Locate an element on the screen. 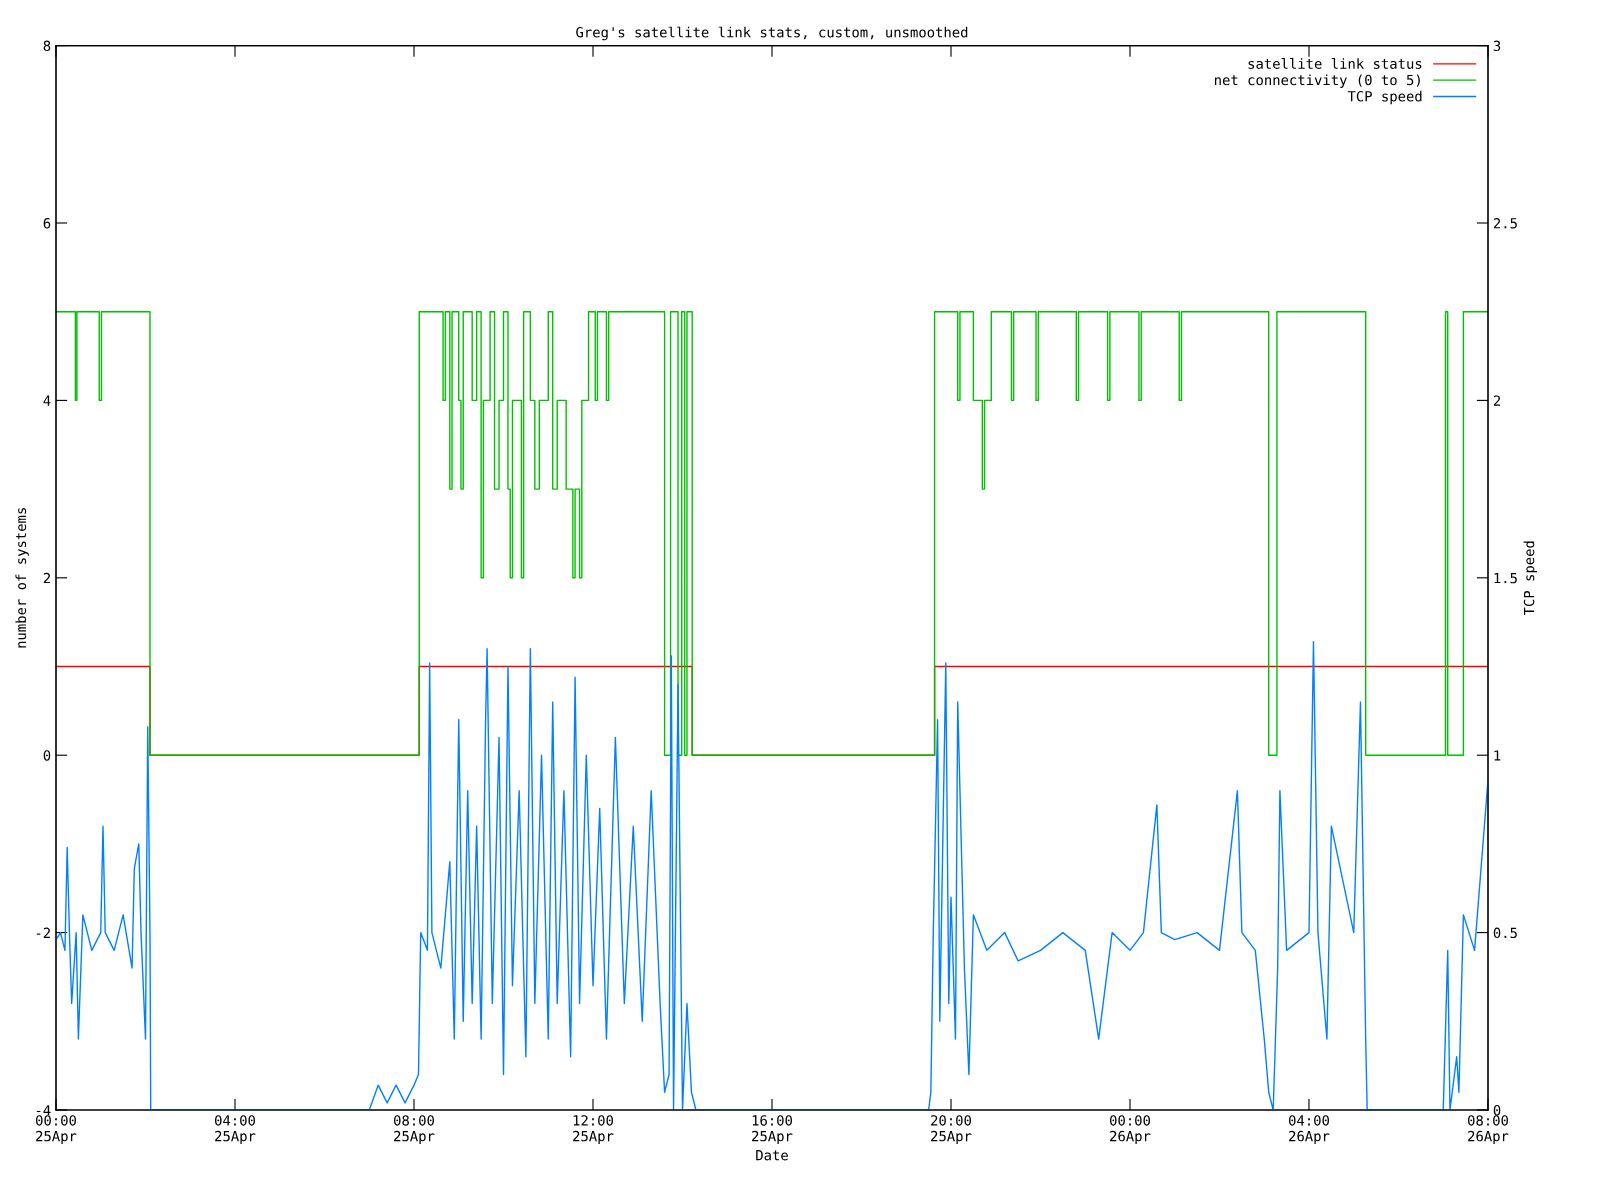 The width and height of the screenshot is (1600, 1200). y-tick-label: -4 is located at coordinates (43, 1110).